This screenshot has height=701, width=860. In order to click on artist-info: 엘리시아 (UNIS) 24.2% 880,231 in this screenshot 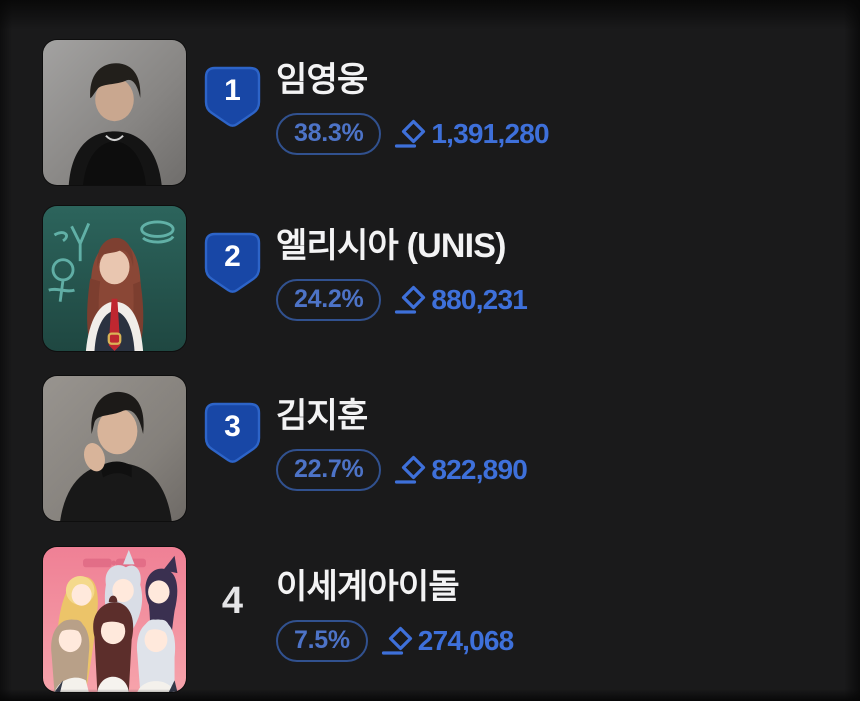, I will do `click(402, 263)`.